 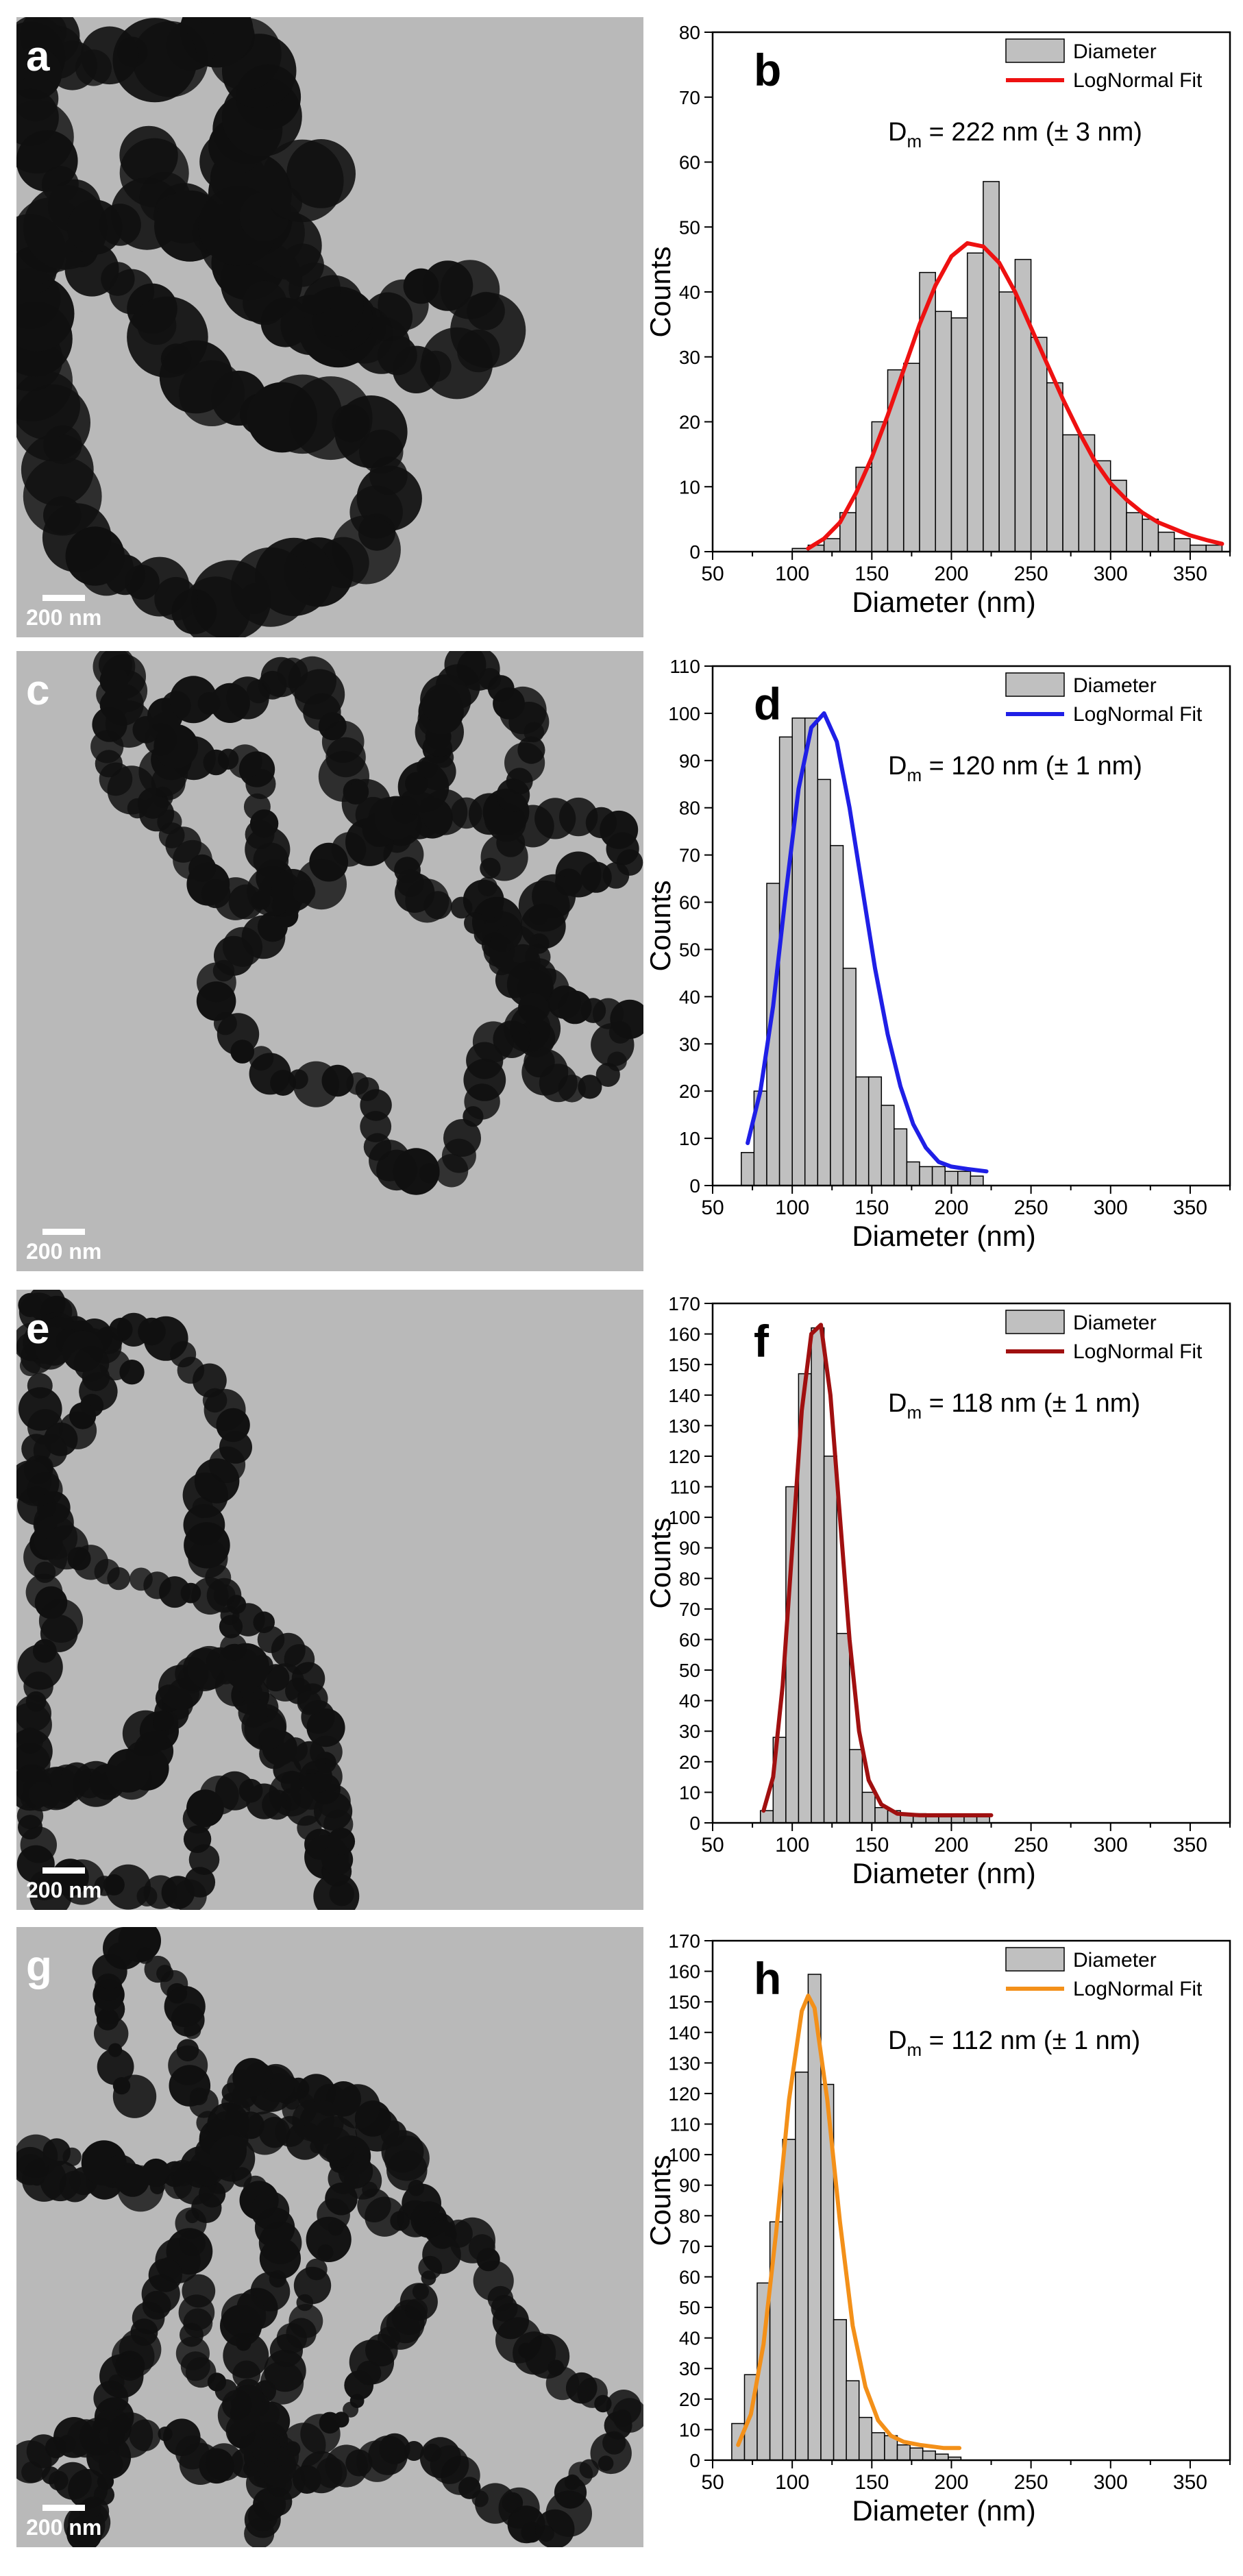 What do you see at coordinates (329, 961) in the screenshot?
I see `micrograph: c 200 nm` at bounding box center [329, 961].